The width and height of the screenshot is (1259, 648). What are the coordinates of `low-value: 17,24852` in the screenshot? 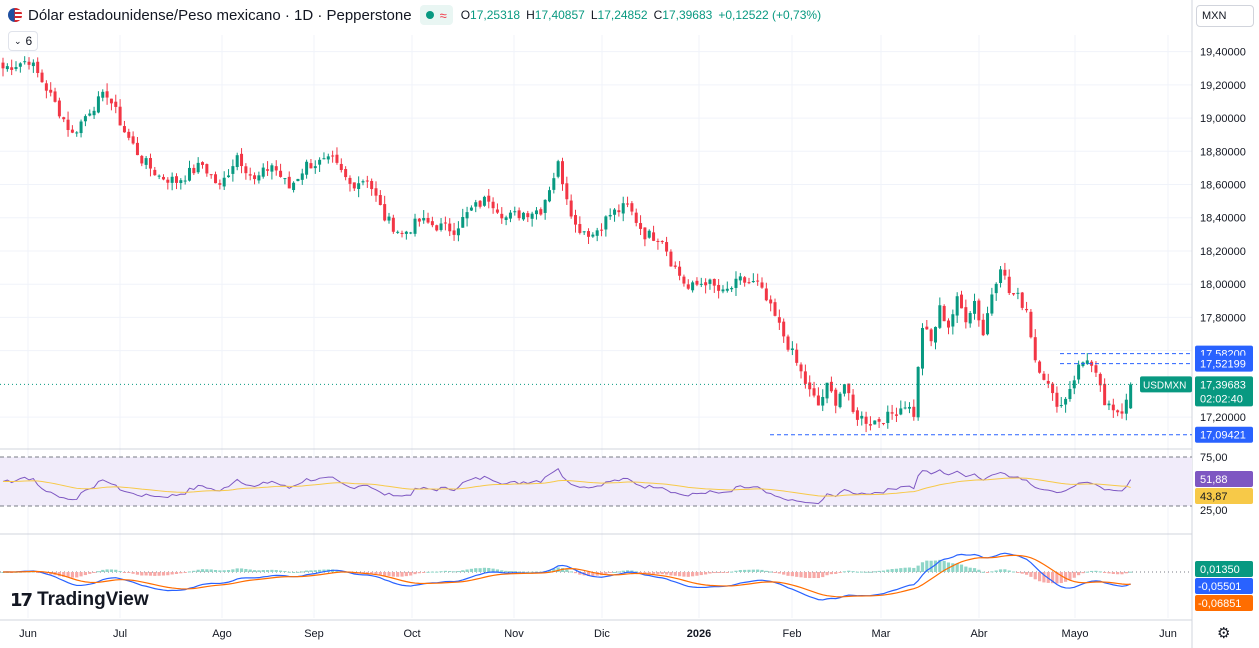 It's located at (622, 15).